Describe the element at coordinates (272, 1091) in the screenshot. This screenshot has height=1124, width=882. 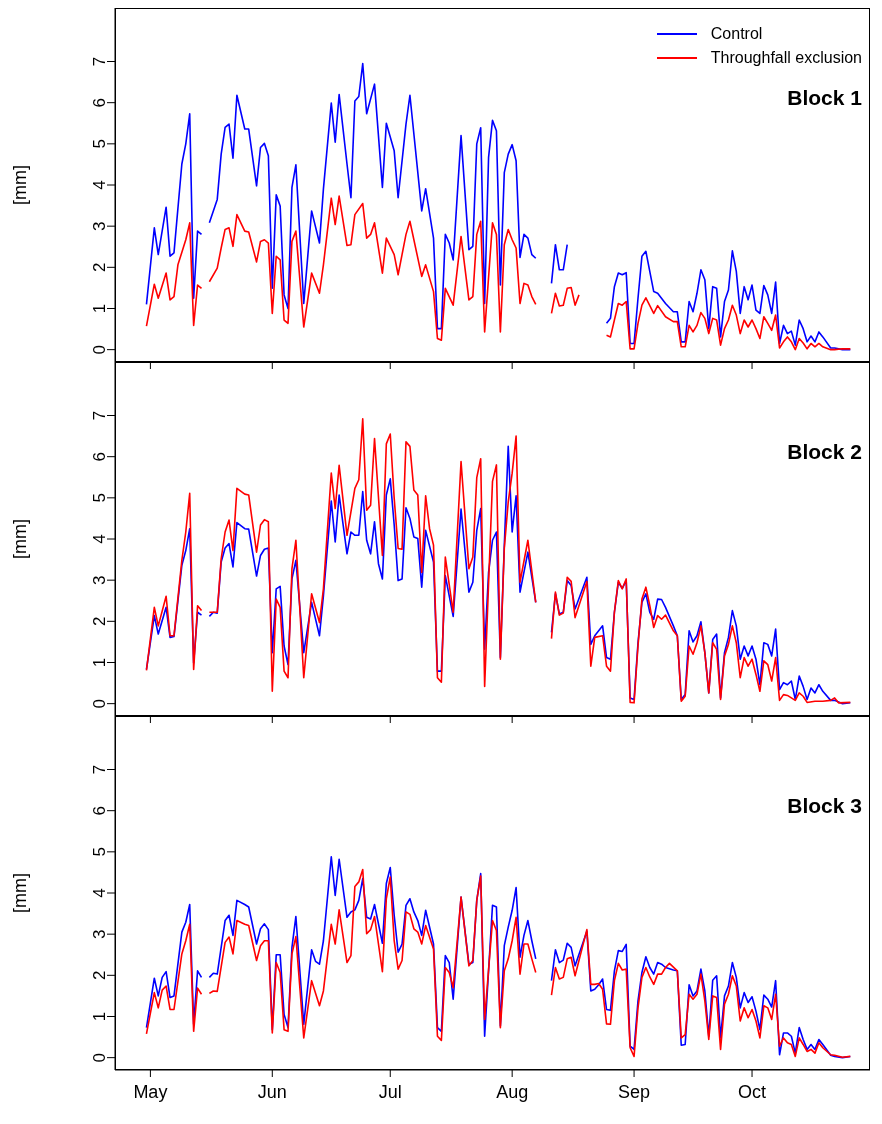
I see `x-tick-label: Jun` at that location.